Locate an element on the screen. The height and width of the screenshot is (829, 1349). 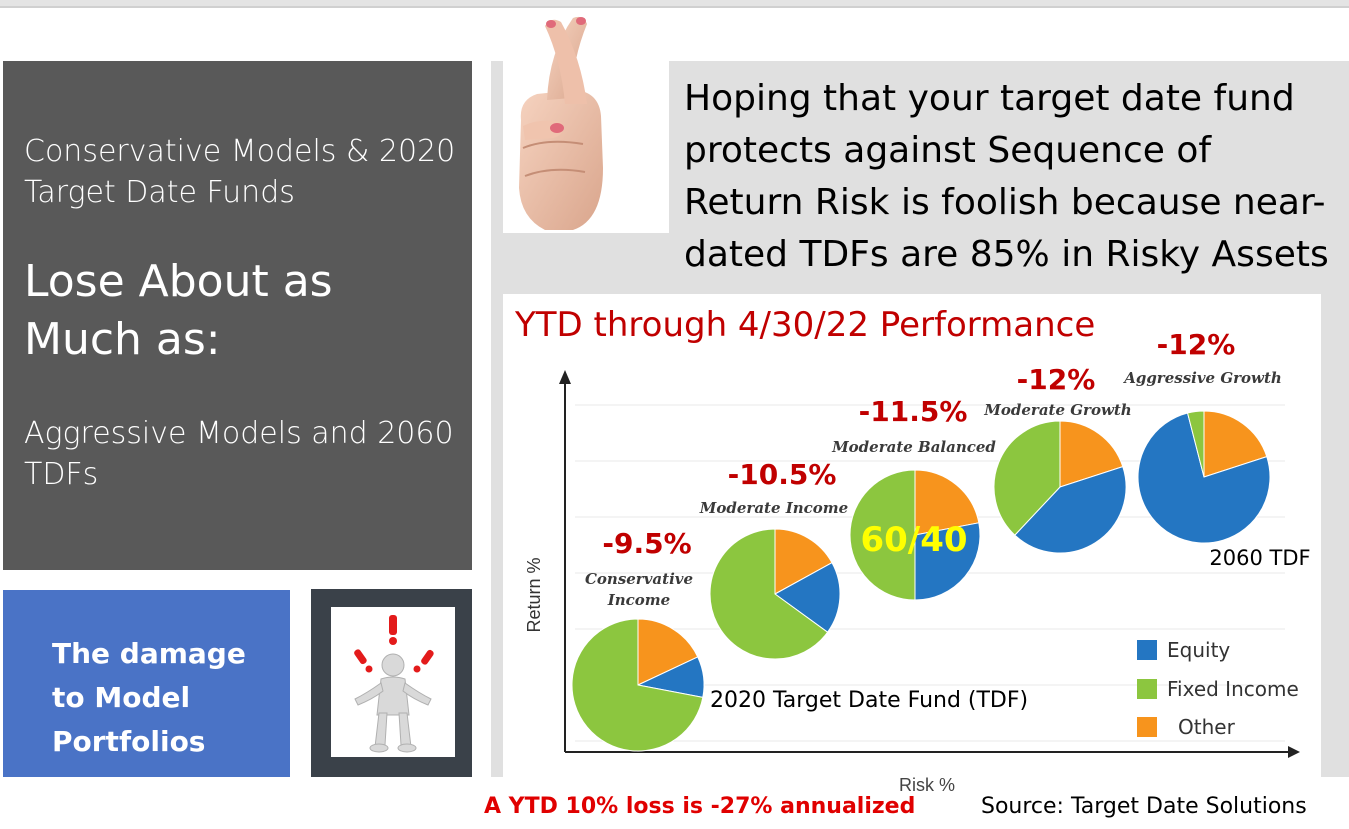
pie-note-label: 2060 TDF is located at coordinates (1259, 558).